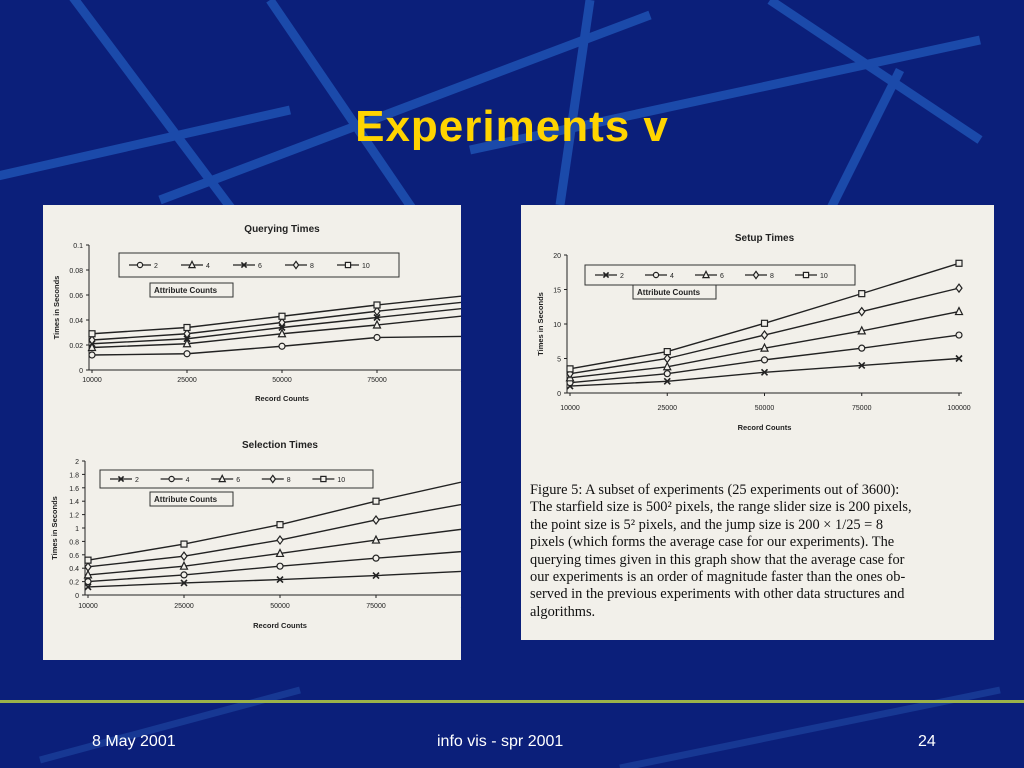 The image size is (1024, 768). I want to click on legend-label: 2, so click(622, 276).